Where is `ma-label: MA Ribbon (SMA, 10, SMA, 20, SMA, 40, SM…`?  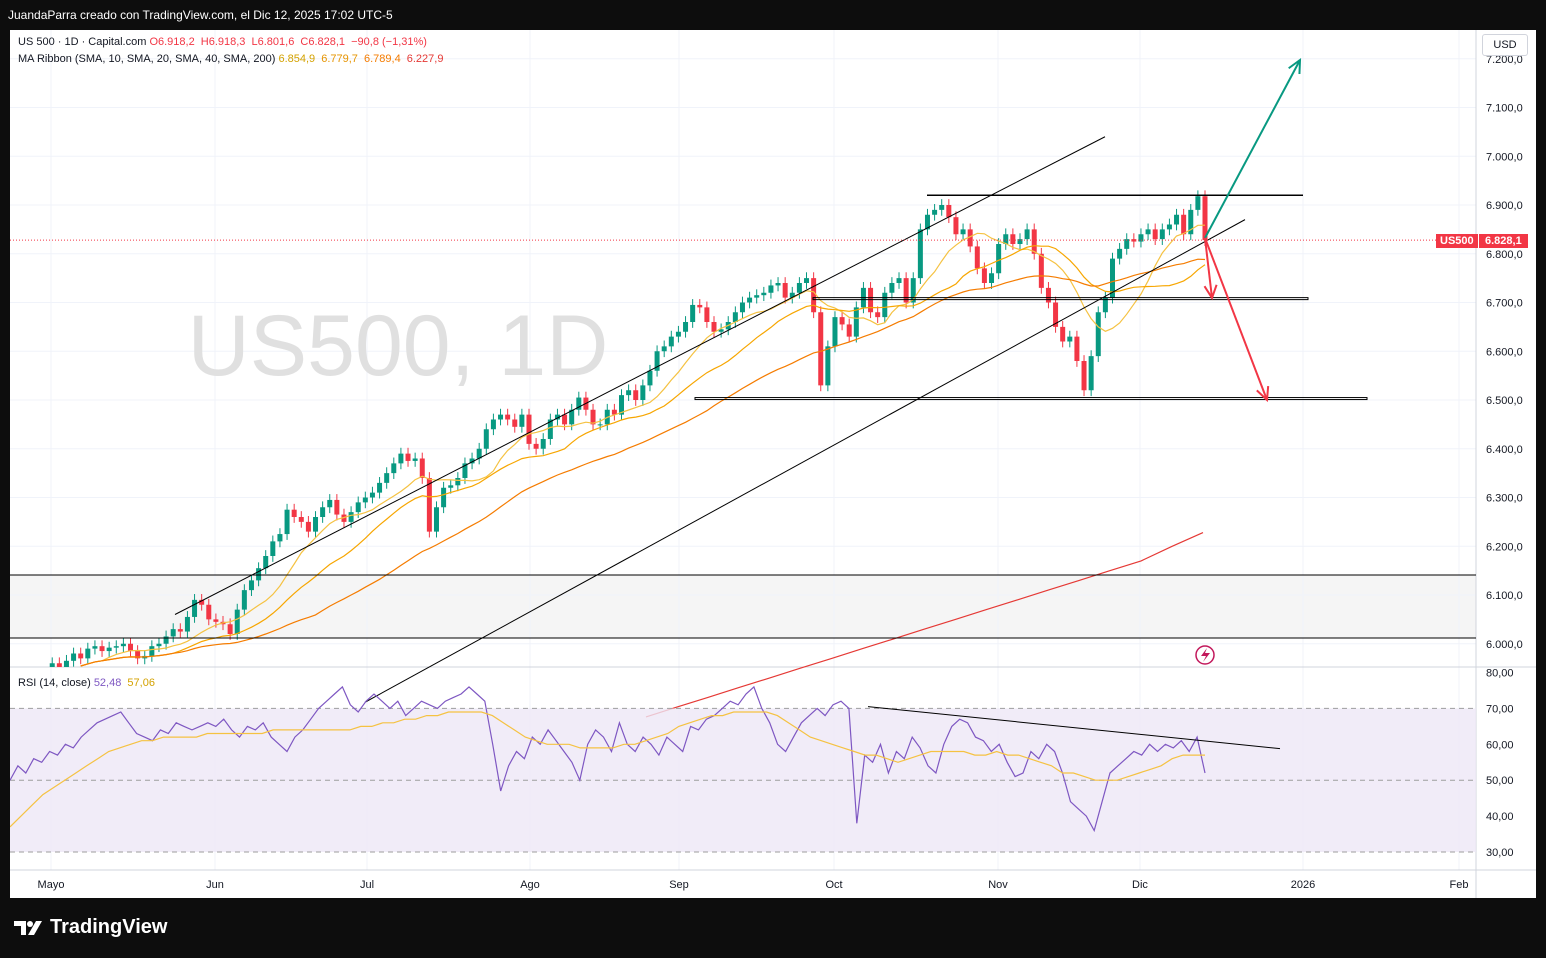 ma-label: MA Ribbon (SMA, 10, SMA, 20, SMA, 40, SM… is located at coordinates (147, 59).